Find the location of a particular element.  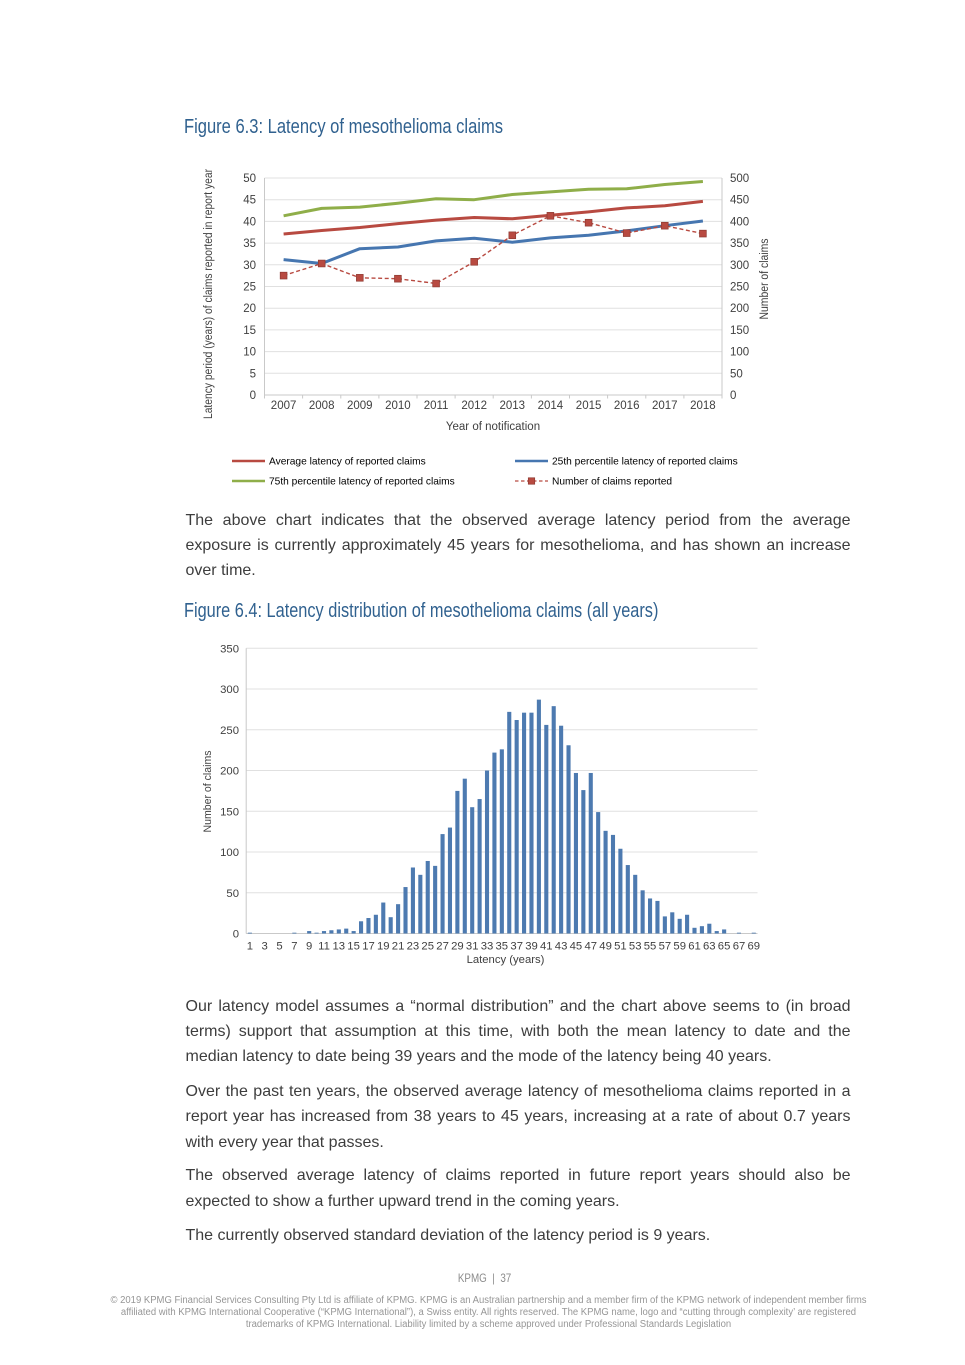

svg-text: 2009 is located at coordinates (360, 406).